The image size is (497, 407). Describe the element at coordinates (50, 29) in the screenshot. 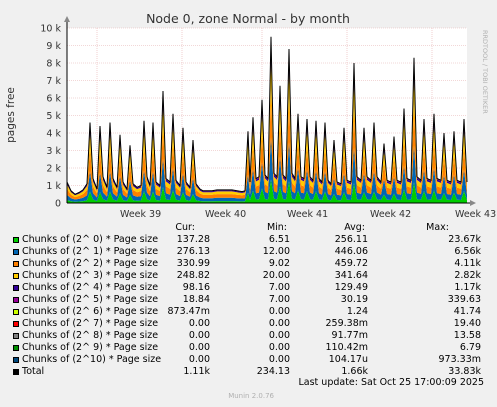

I see `y-tick-label: 10 k` at that location.